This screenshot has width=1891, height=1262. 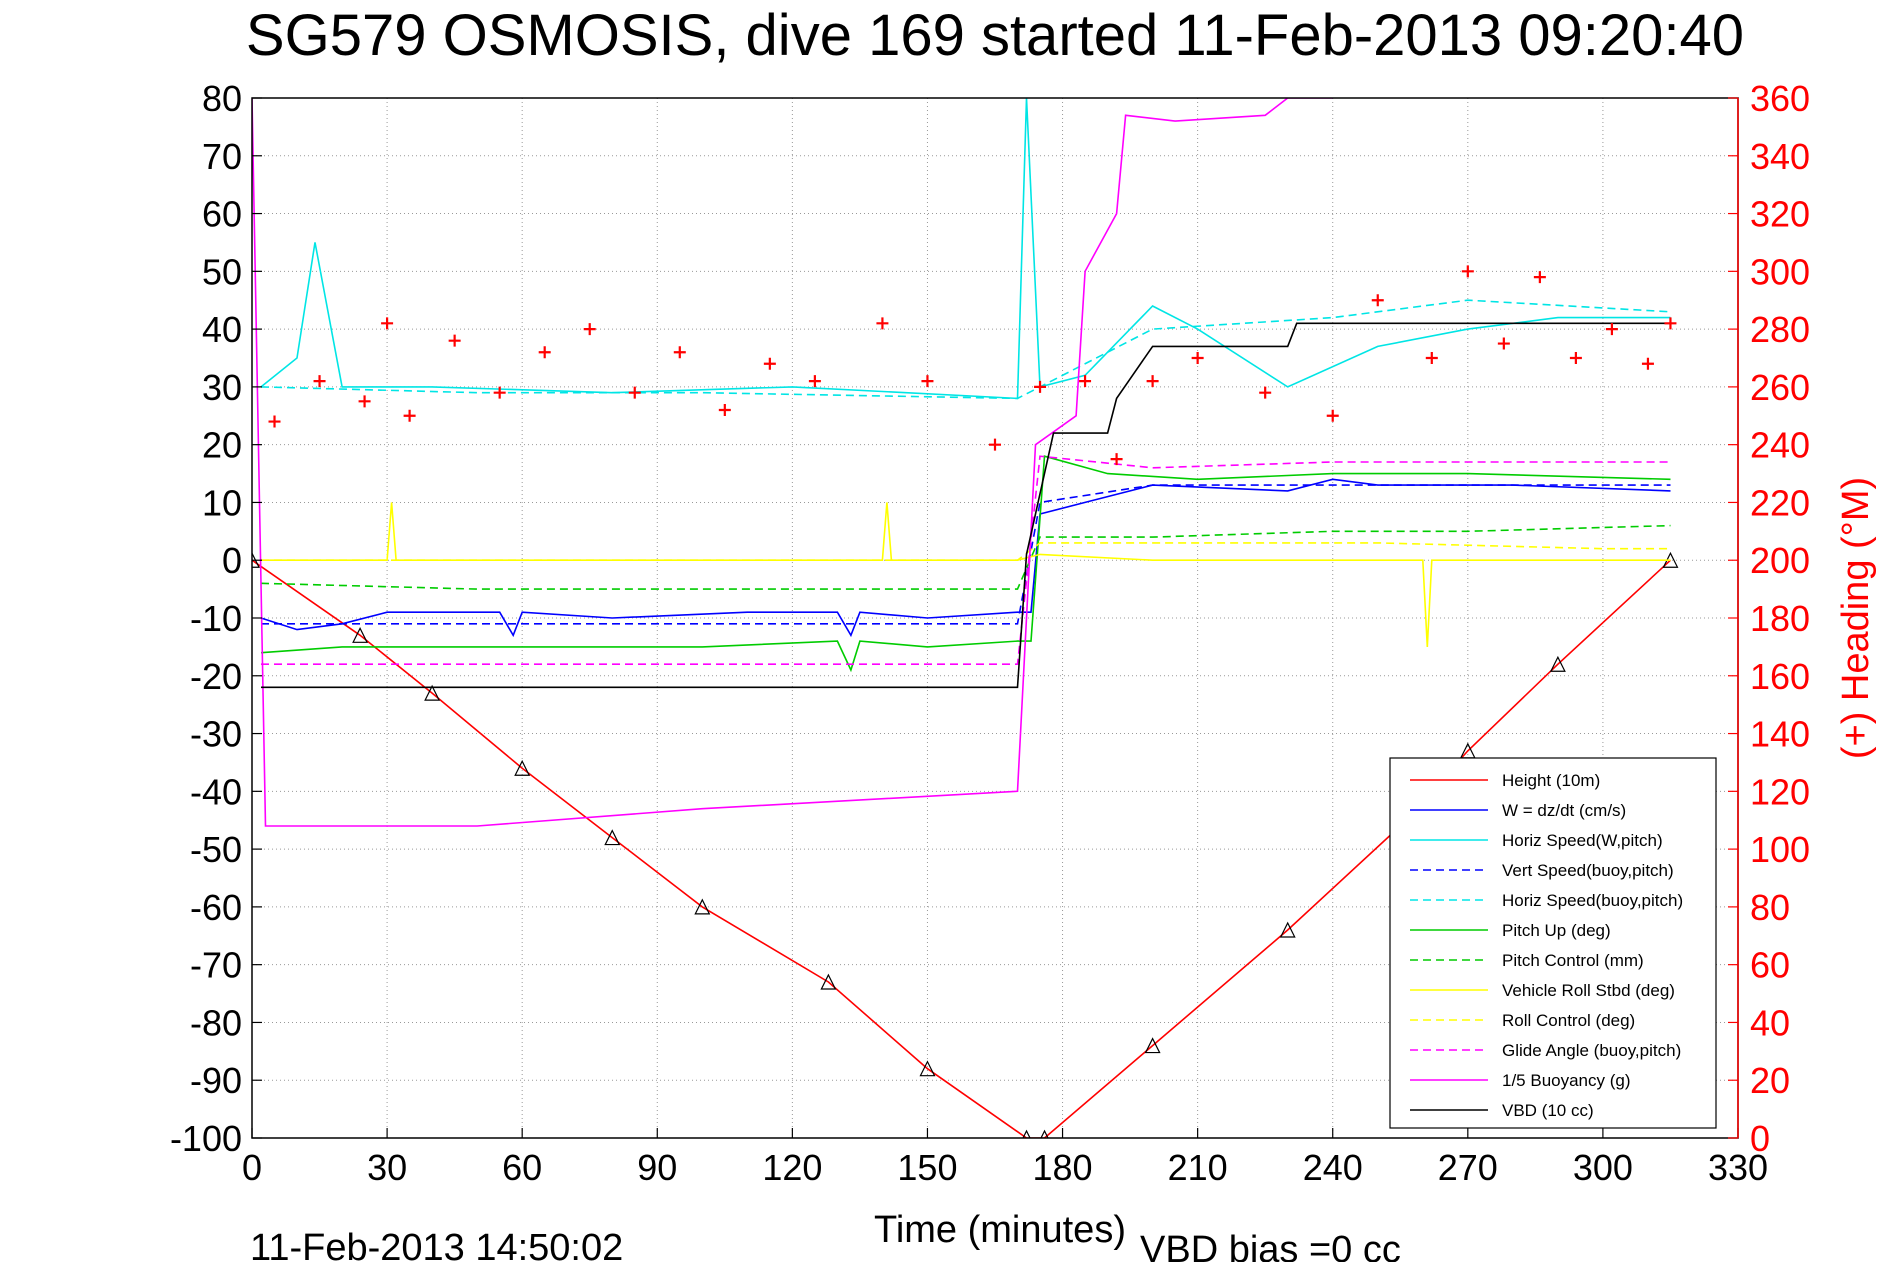 I want to click on x-tick-label: 270, so click(x=1468, y=1167).